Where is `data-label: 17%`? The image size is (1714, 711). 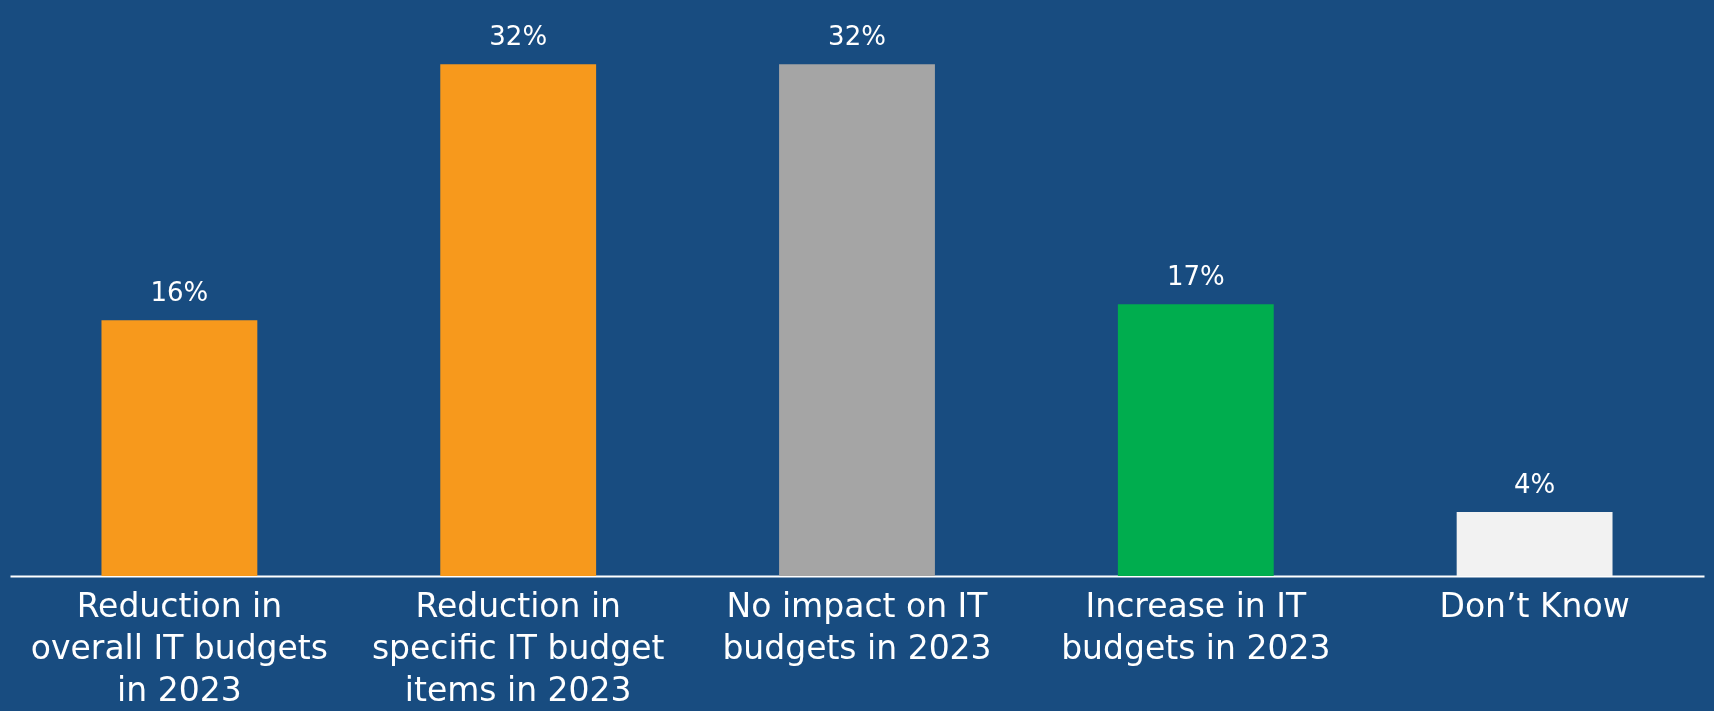 data-label: 17% is located at coordinates (1195, 276).